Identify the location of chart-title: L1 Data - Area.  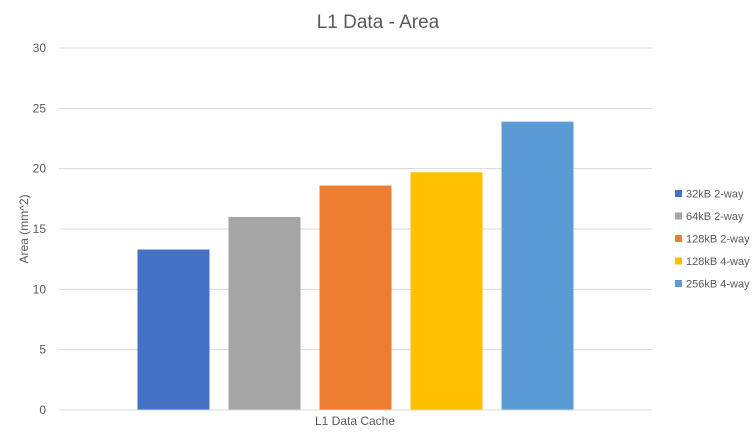
(378, 22).